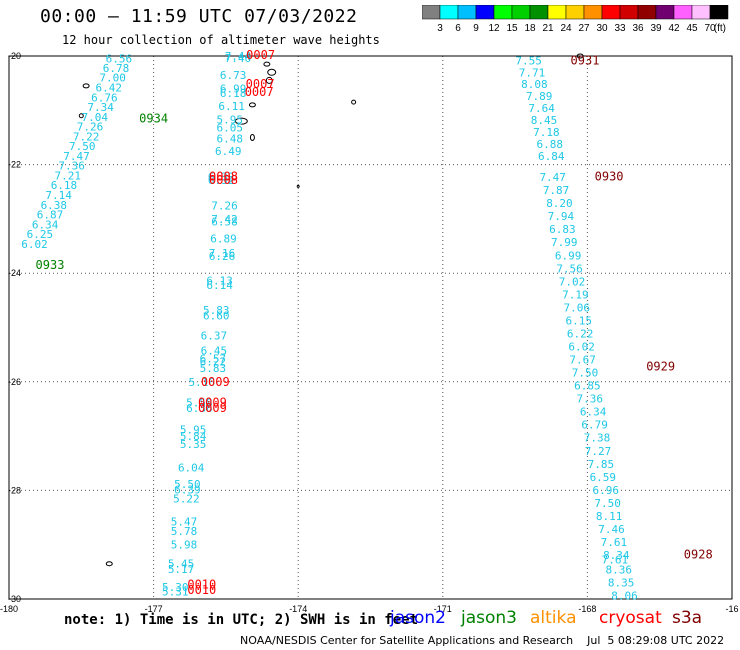 This screenshot has height=650, width=740. I want to click on wave-height-value: 7.22, so click(86, 136).